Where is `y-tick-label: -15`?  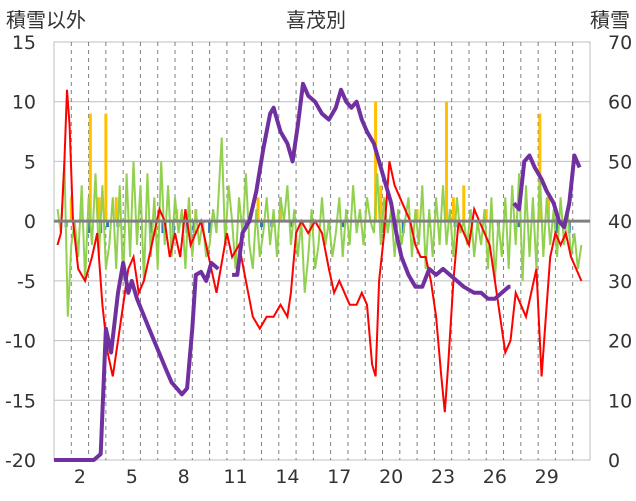
y-tick-label: -15 is located at coordinates (20, 401).